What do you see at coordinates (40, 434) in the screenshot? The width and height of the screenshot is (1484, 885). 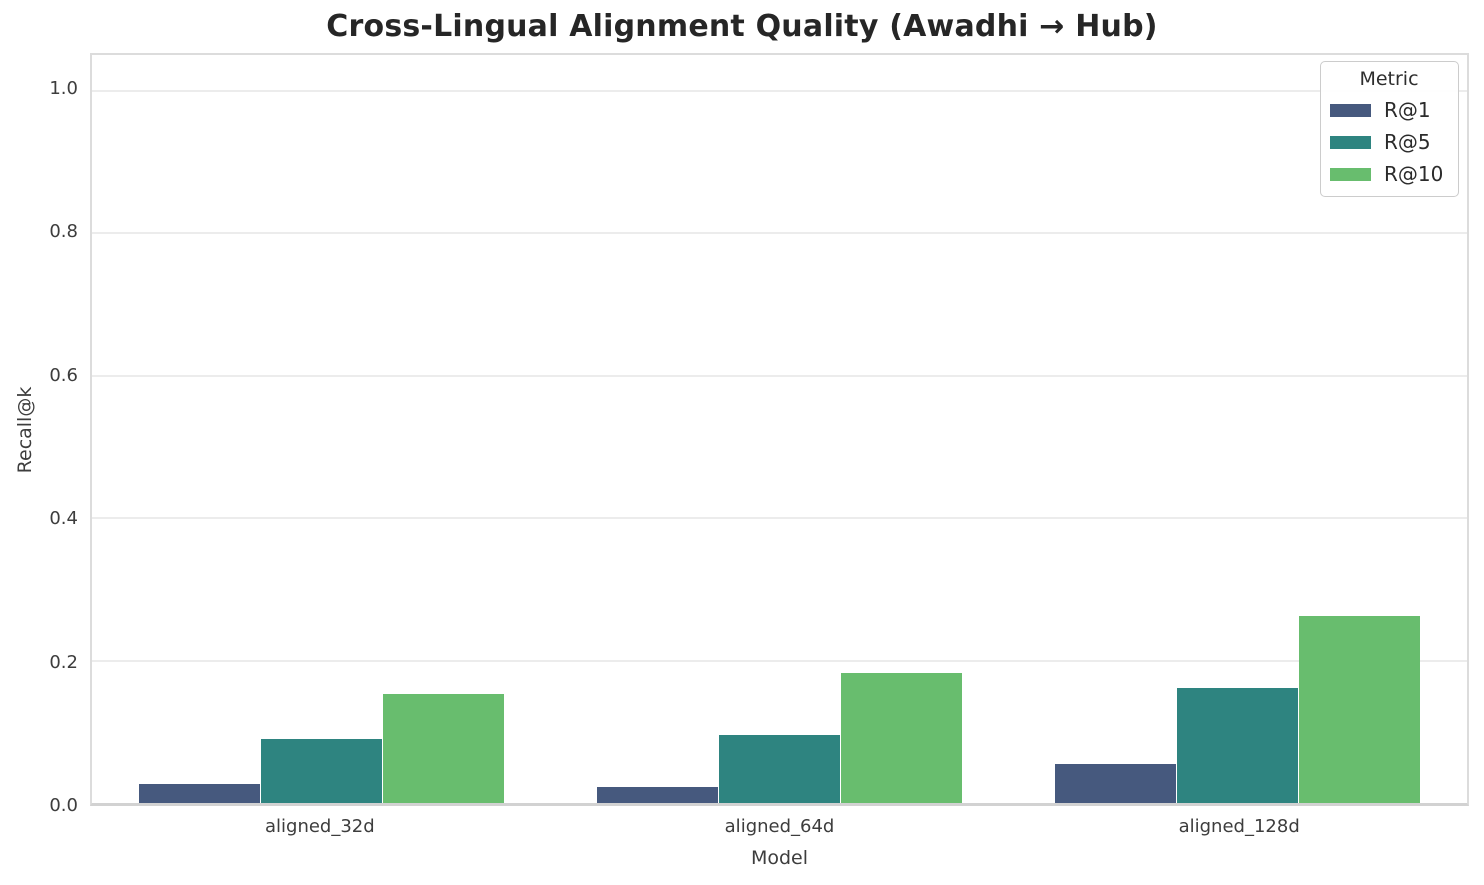 I see `y-axis-ticks: 0.0 0.2 0.4 0.6 0.8 1.0` at bounding box center [40, 434].